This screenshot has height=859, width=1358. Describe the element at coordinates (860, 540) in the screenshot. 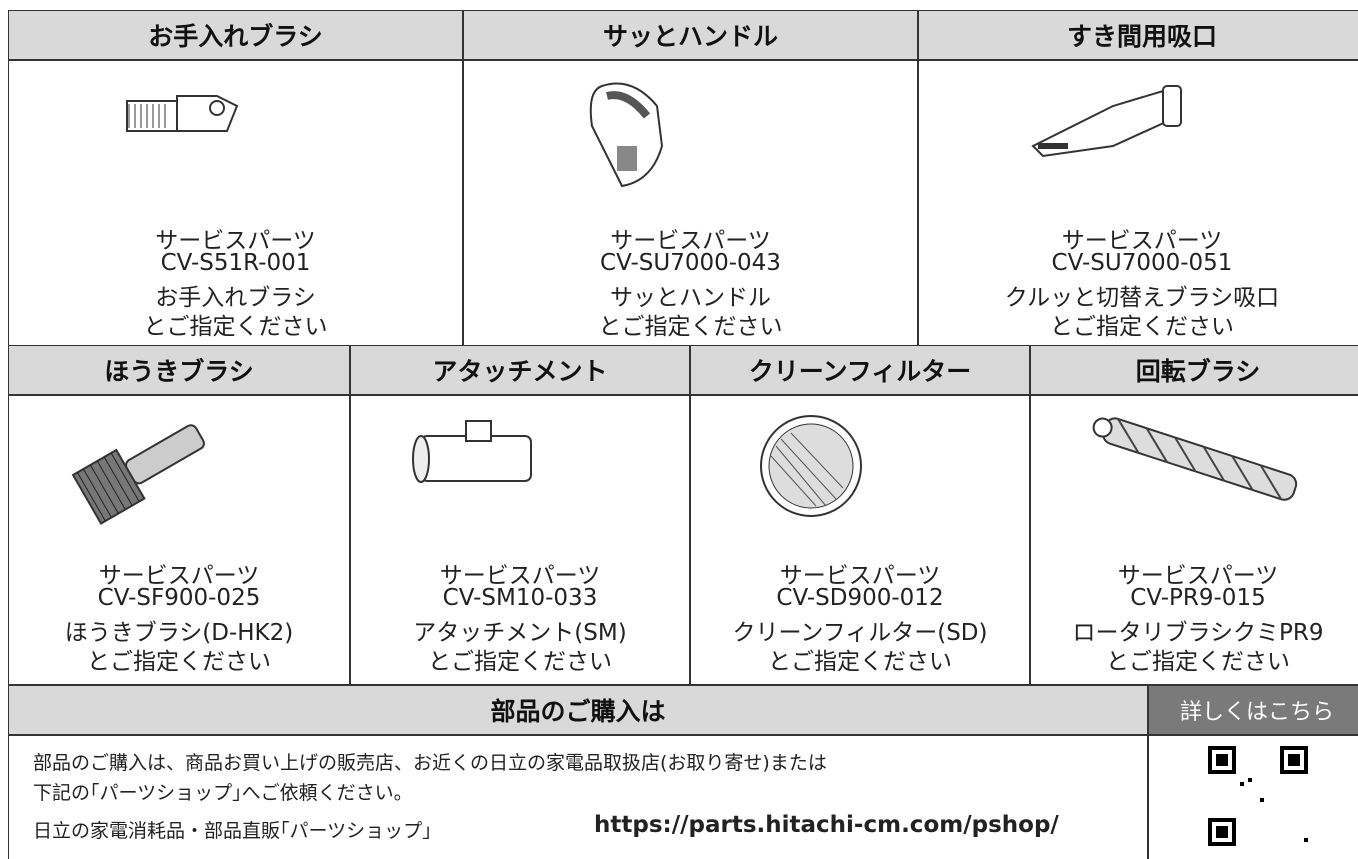

I see `part-cell: サービスパーツ CV-SD900-012 クリーンフィルター(SD) とご指定ください` at that location.